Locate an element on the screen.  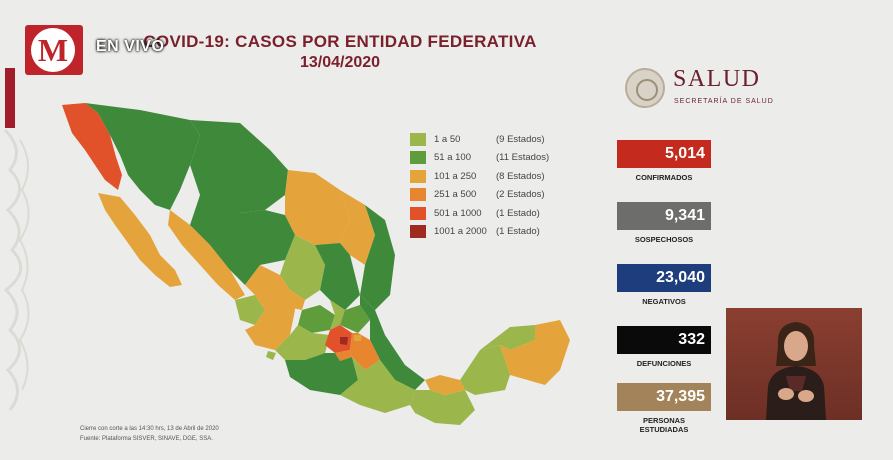
state-cdmx is located at coordinates (344, 341).